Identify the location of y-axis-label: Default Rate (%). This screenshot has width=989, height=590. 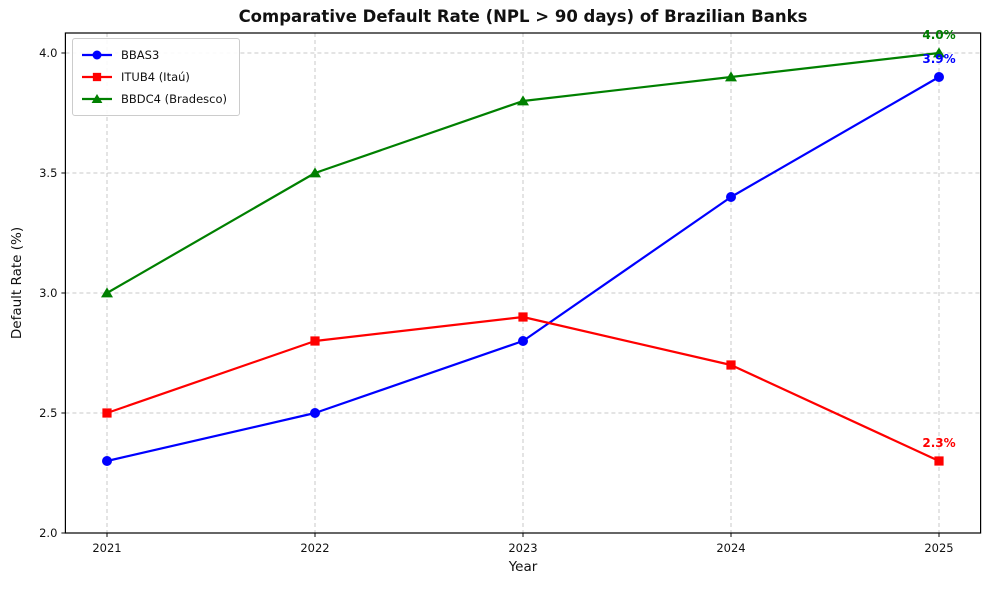
(17, 283).